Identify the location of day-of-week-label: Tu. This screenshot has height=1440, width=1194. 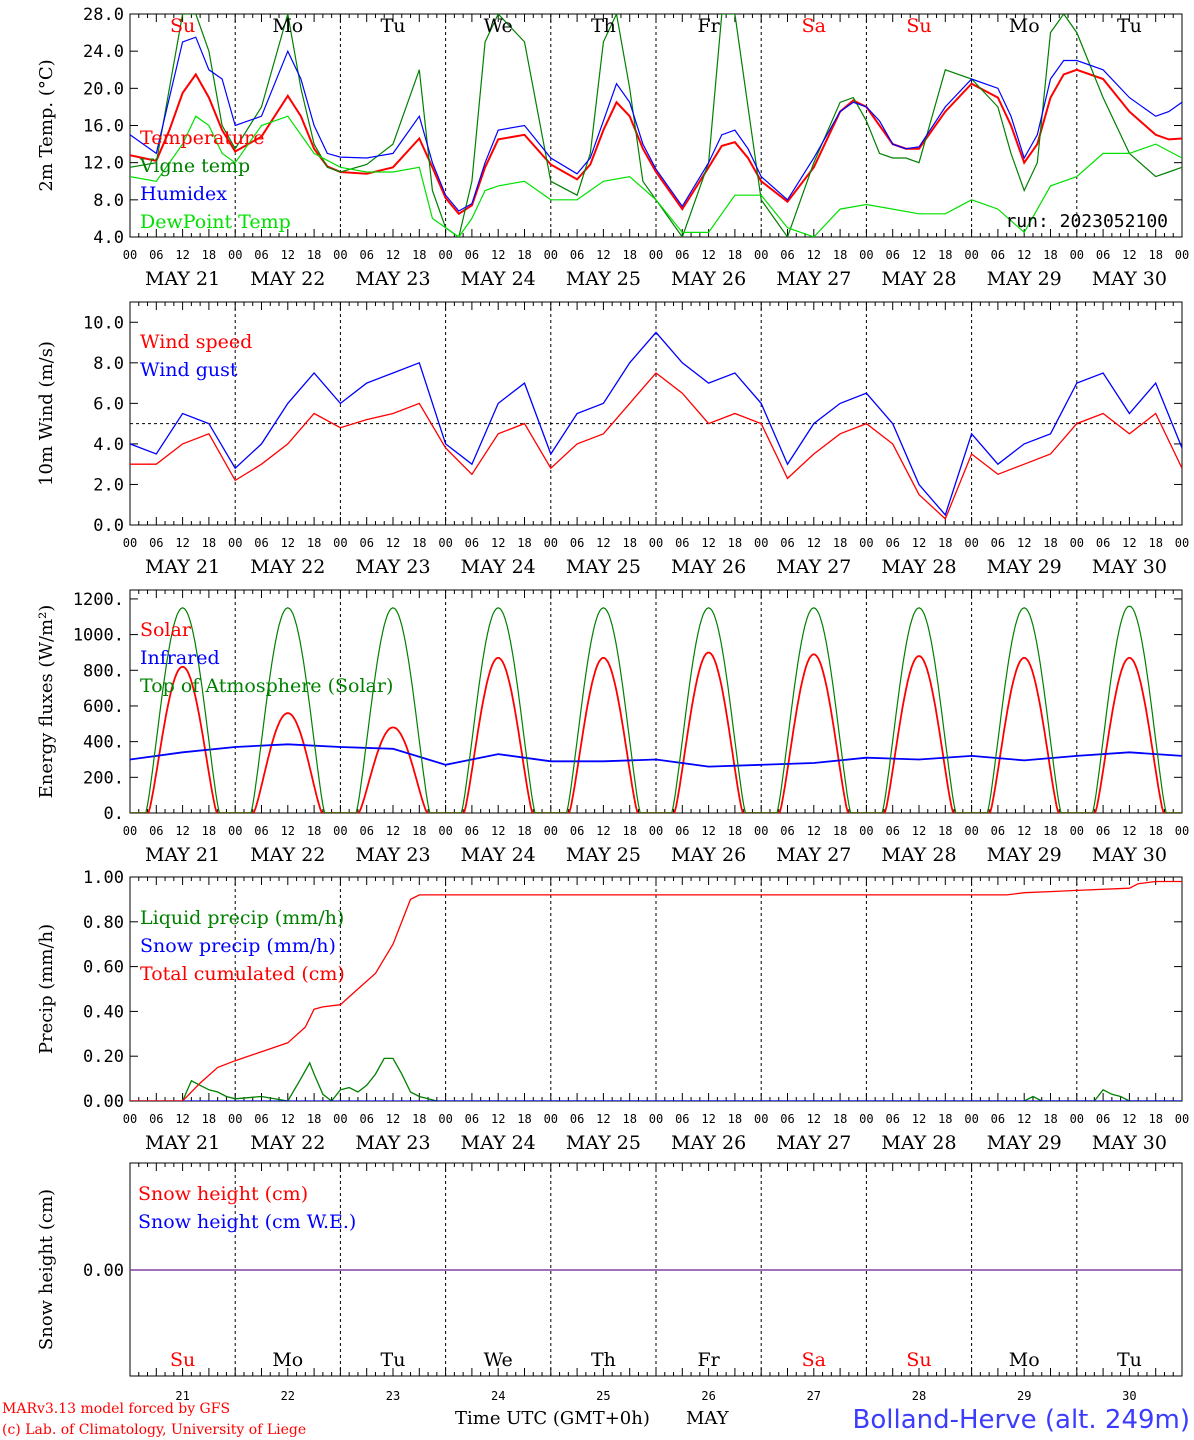
(1129, 1360).